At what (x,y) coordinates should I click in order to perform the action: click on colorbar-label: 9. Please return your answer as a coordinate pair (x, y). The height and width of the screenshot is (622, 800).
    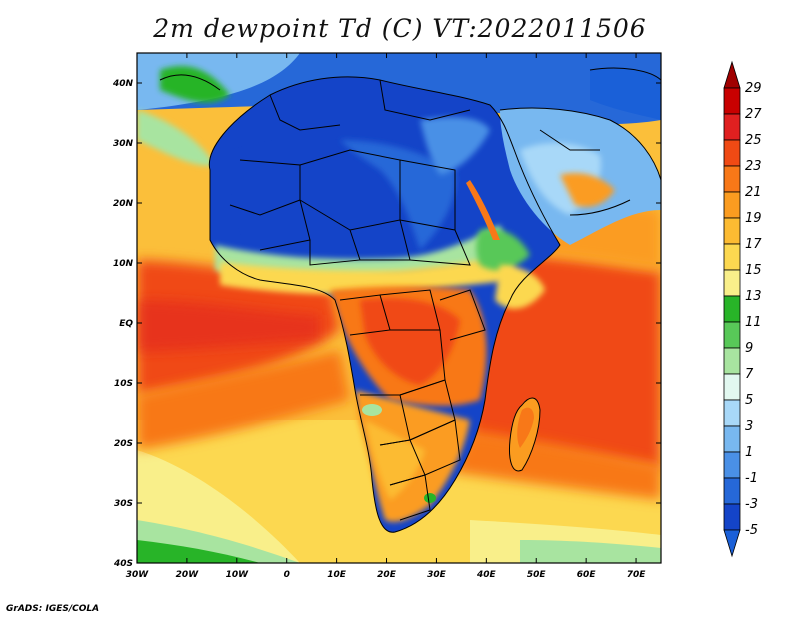
    Looking at the image, I should click on (749, 348).